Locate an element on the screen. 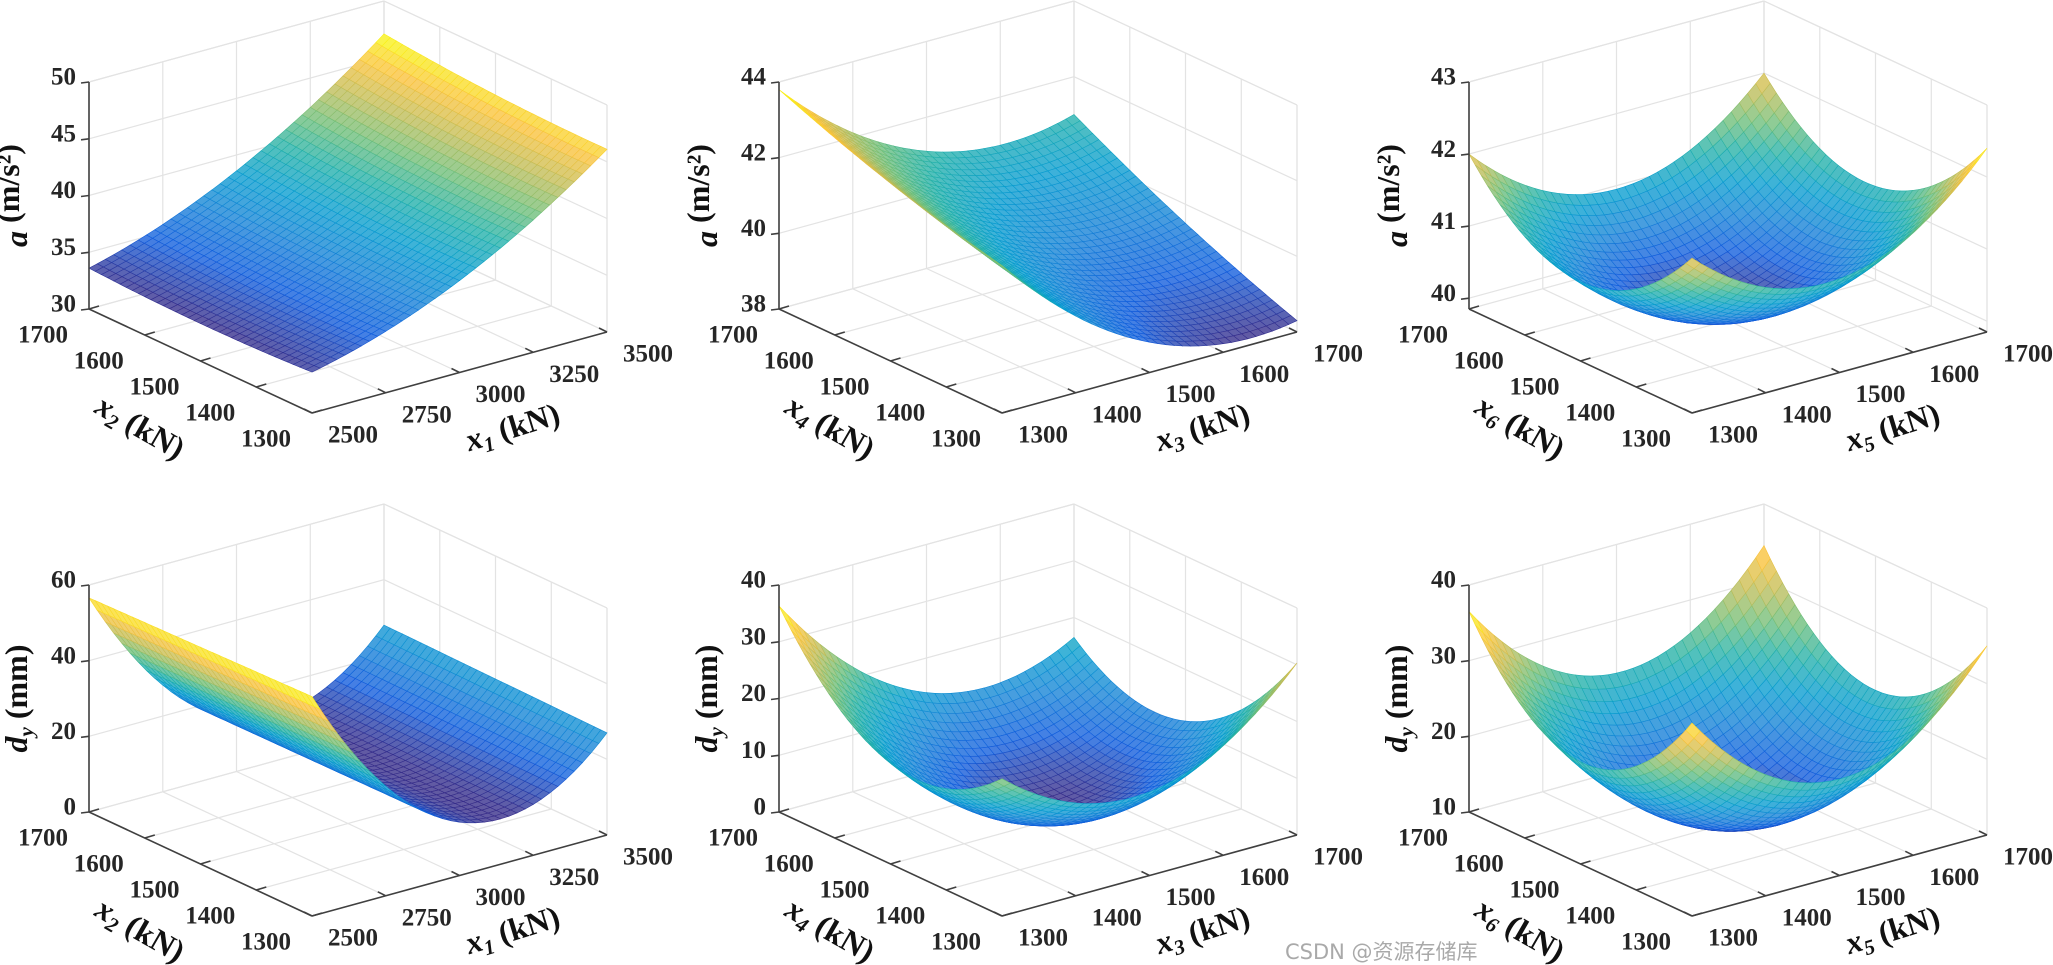 This screenshot has width=2053, height=965. z-tick-label: 38 is located at coordinates (753, 304).